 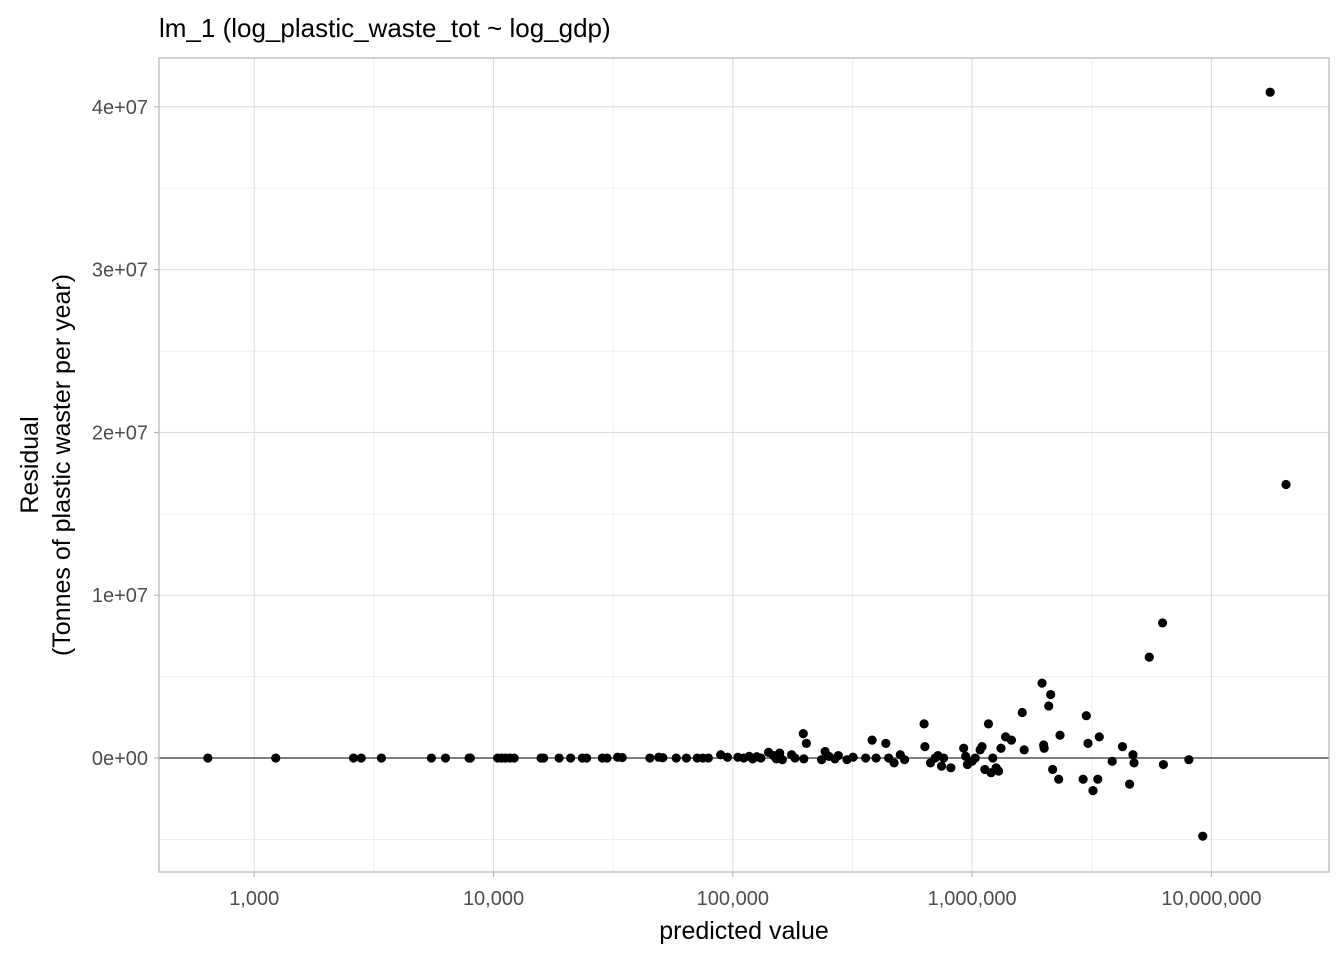 What do you see at coordinates (120, 759) in the screenshot?
I see `y-tick-label: 0e+00` at bounding box center [120, 759].